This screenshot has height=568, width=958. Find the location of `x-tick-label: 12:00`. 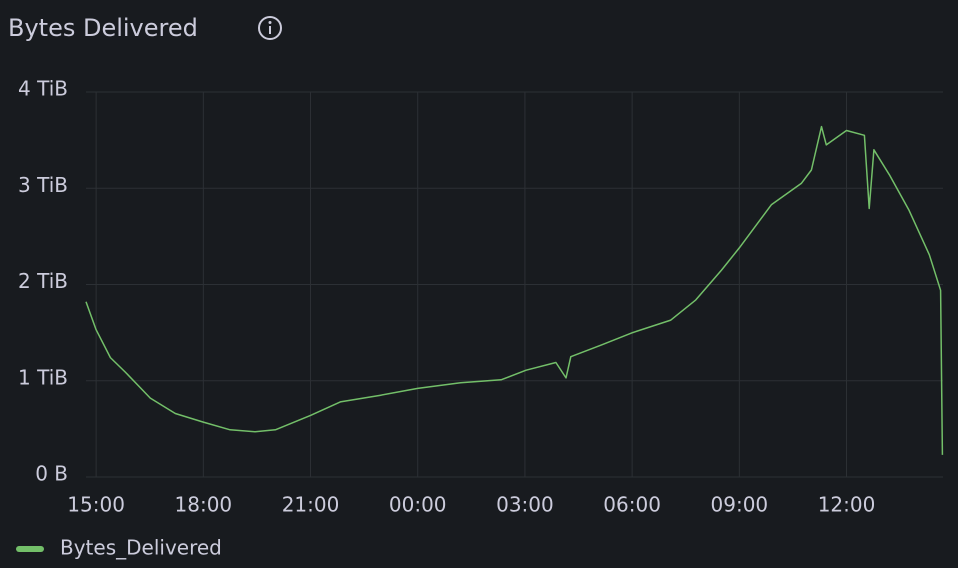

x-tick-label: 12:00 is located at coordinates (847, 505).